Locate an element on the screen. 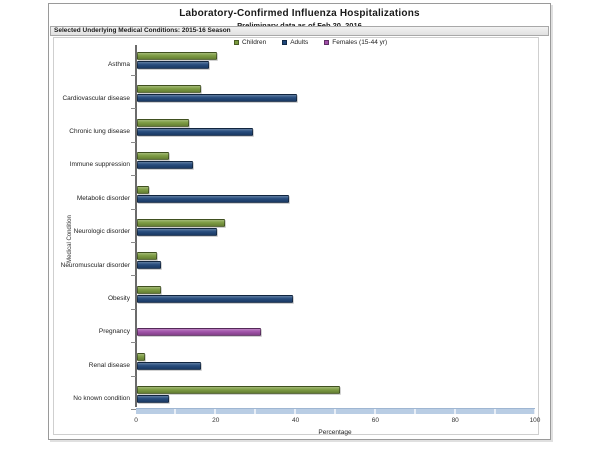  category-group: Pregnancy is located at coordinates (296, 331).